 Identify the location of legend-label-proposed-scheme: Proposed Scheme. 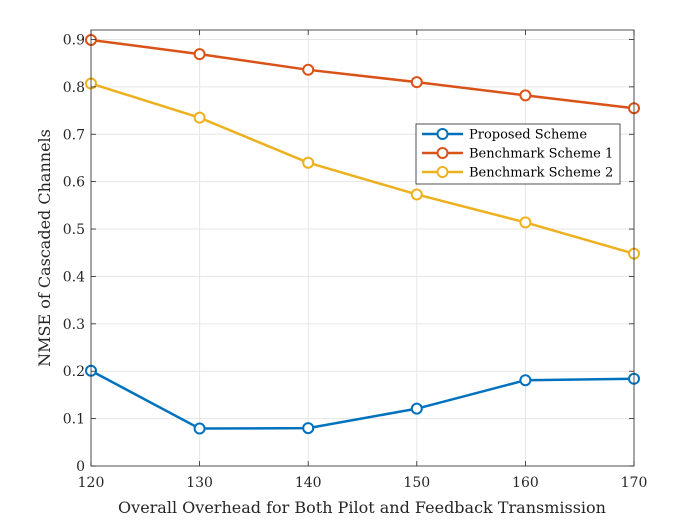
(528, 135).